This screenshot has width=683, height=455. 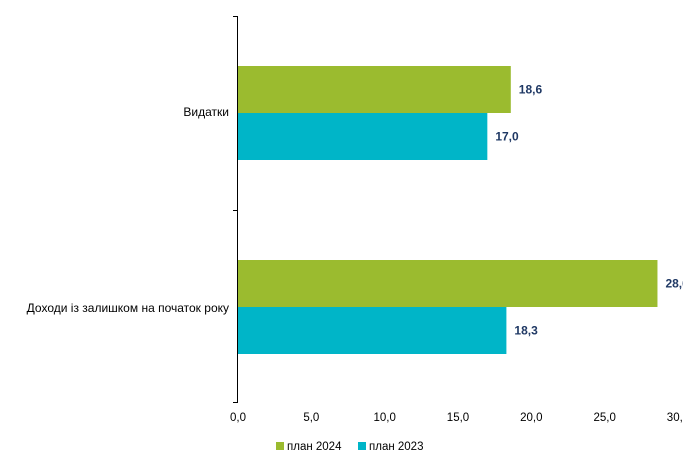 I want to click on bar-revenues-plan-2024, so click(x=448, y=283).